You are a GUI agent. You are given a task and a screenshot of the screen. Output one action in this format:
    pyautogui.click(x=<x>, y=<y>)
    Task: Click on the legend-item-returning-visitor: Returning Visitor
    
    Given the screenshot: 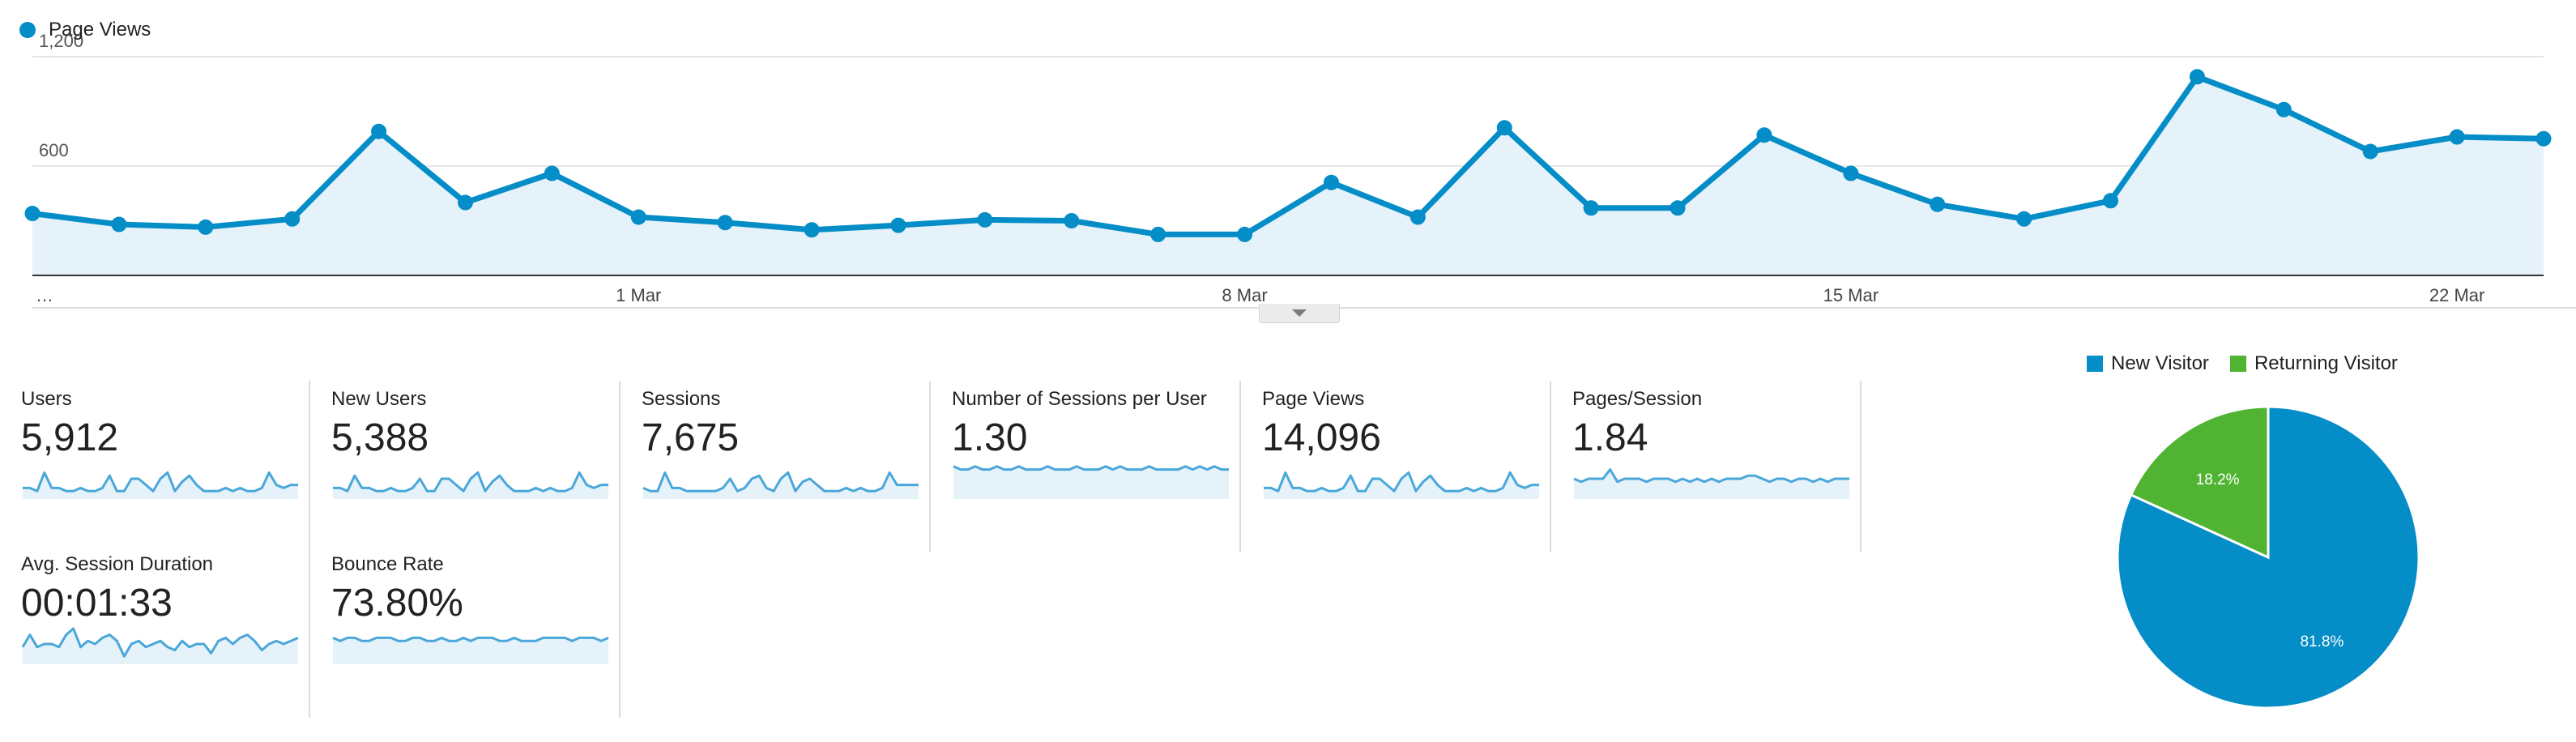 What is the action you would take?
    pyautogui.click(x=2314, y=363)
    